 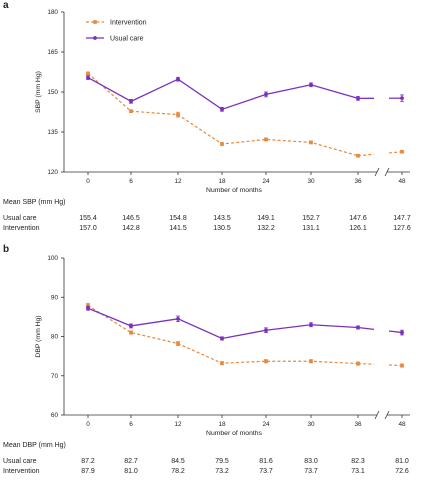 I want to click on legend-label-intervention: Intervention, so click(x=128, y=23).